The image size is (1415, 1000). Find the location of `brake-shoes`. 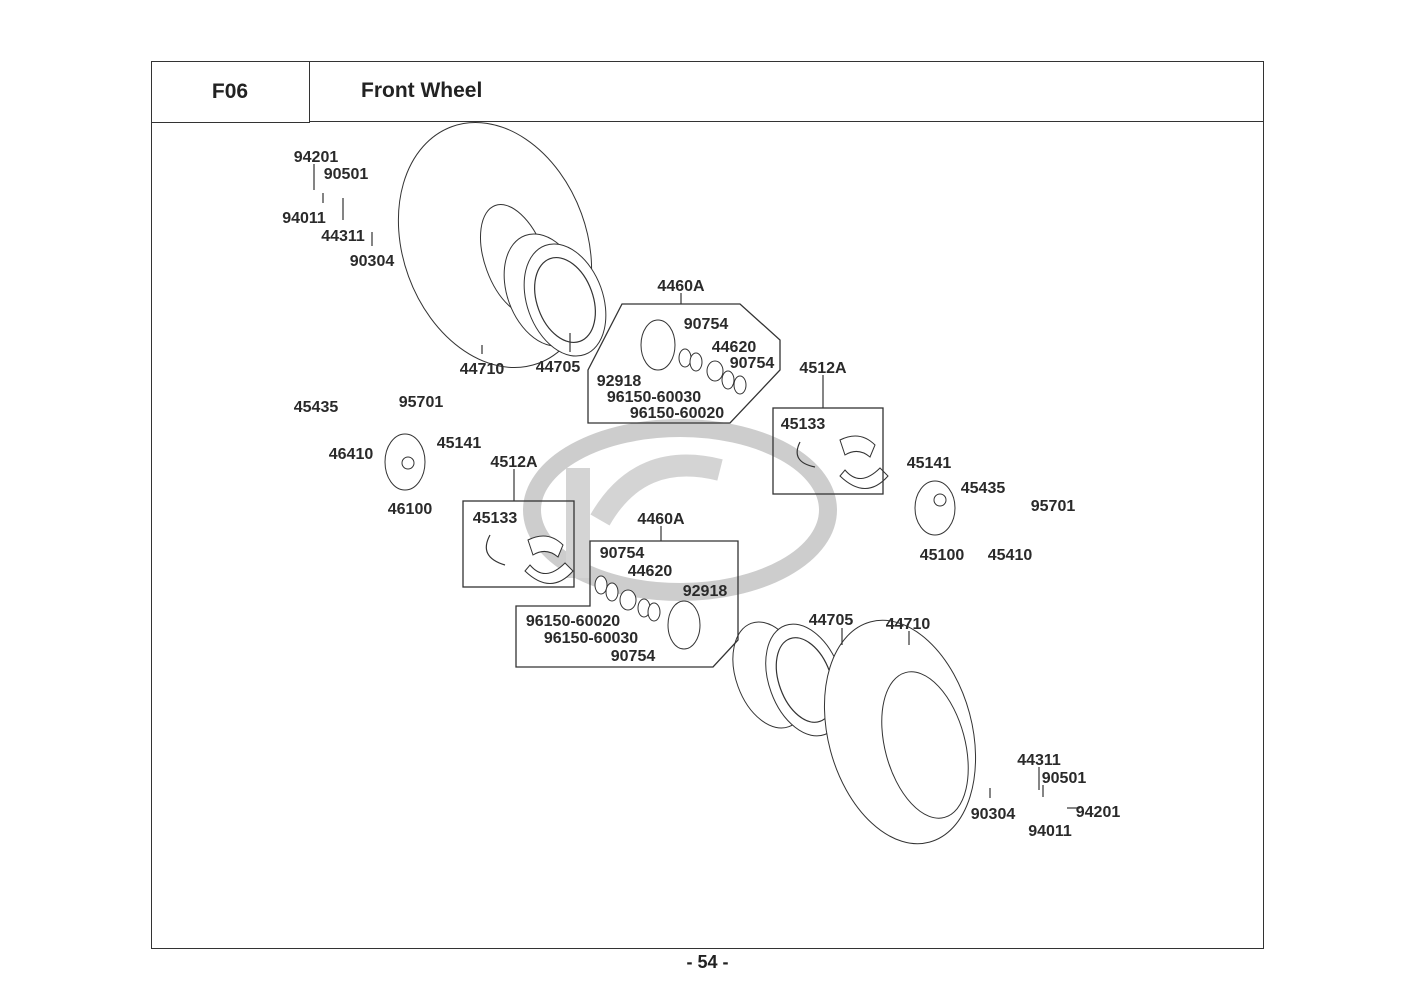

brake-shoes is located at coordinates (687, 509).